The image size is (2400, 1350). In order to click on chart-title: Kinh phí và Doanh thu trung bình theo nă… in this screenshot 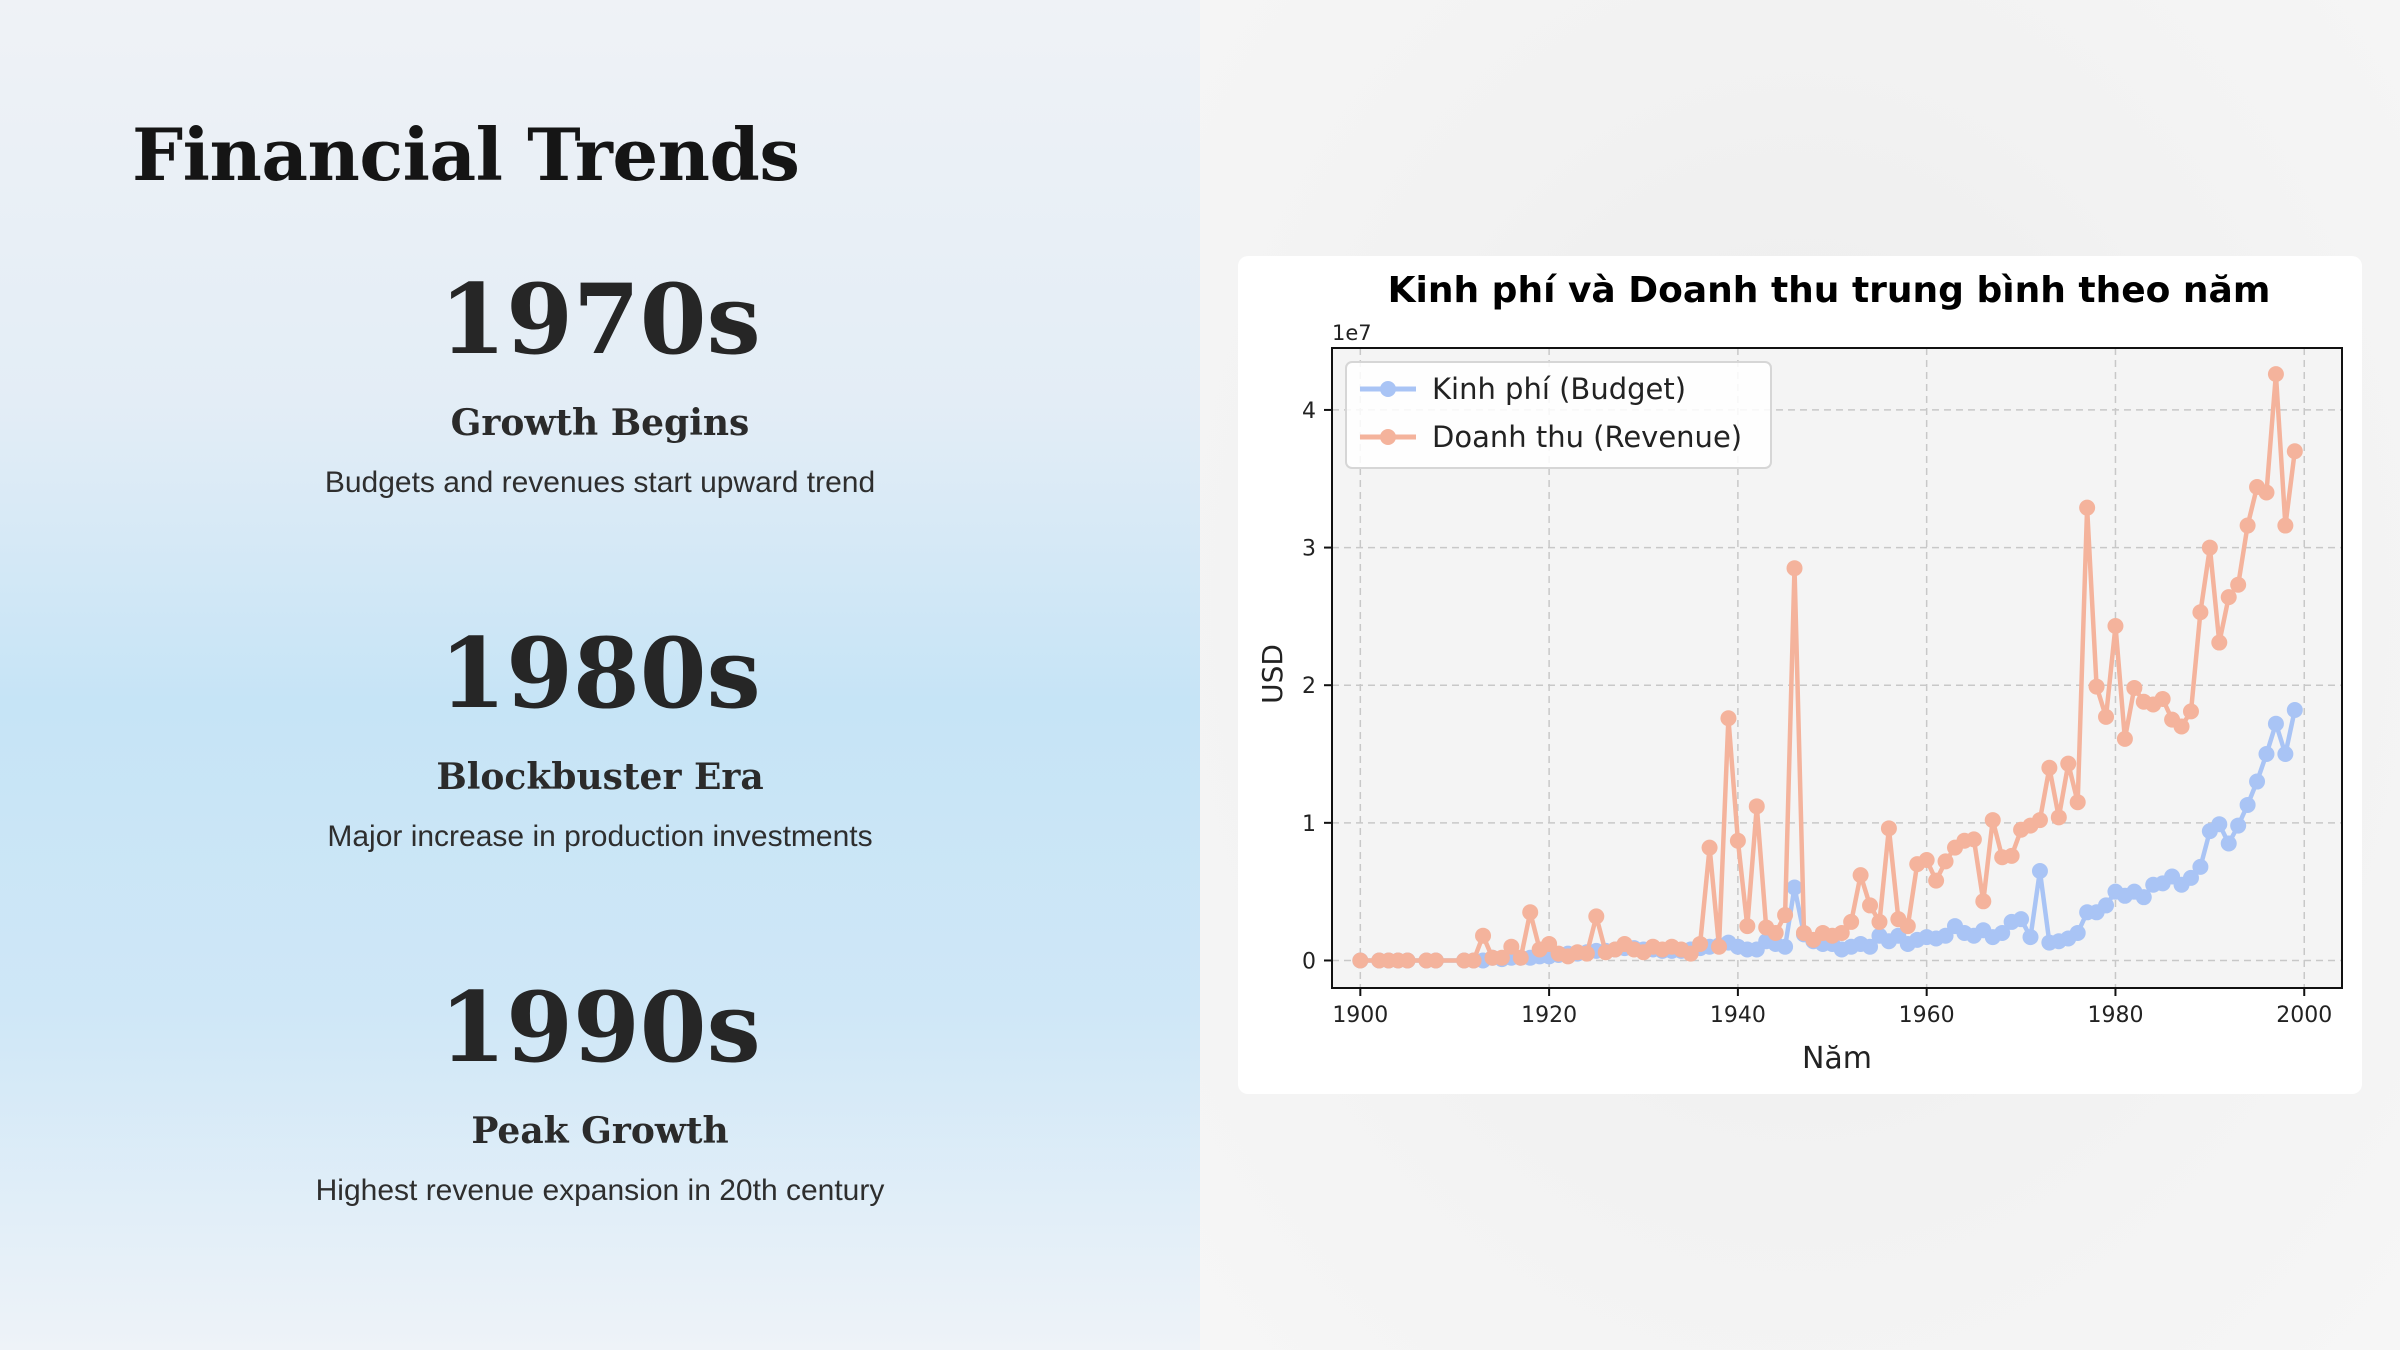, I will do `click(1829, 290)`.